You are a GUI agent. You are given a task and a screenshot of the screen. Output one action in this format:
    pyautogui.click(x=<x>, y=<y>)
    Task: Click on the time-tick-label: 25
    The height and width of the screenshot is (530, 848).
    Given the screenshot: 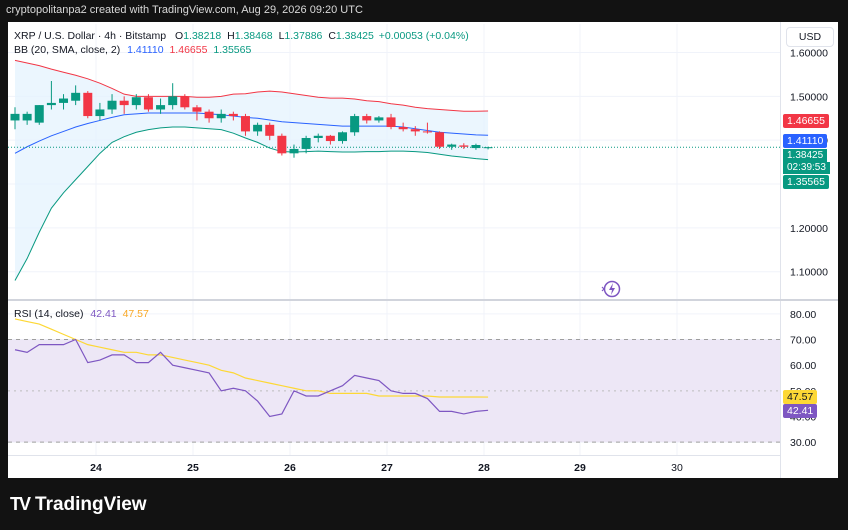 What is the action you would take?
    pyautogui.click(x=193, y=468)
    